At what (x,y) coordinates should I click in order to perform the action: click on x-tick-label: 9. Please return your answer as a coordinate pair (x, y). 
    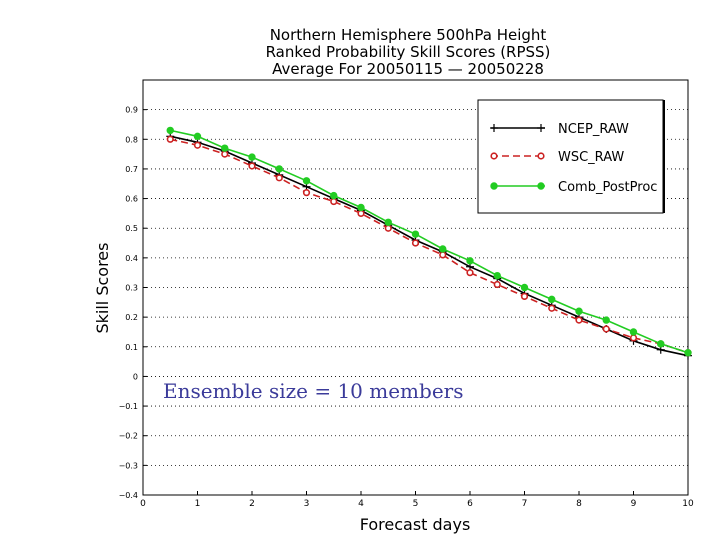
    Looking at the image, I should click on (634, 504).